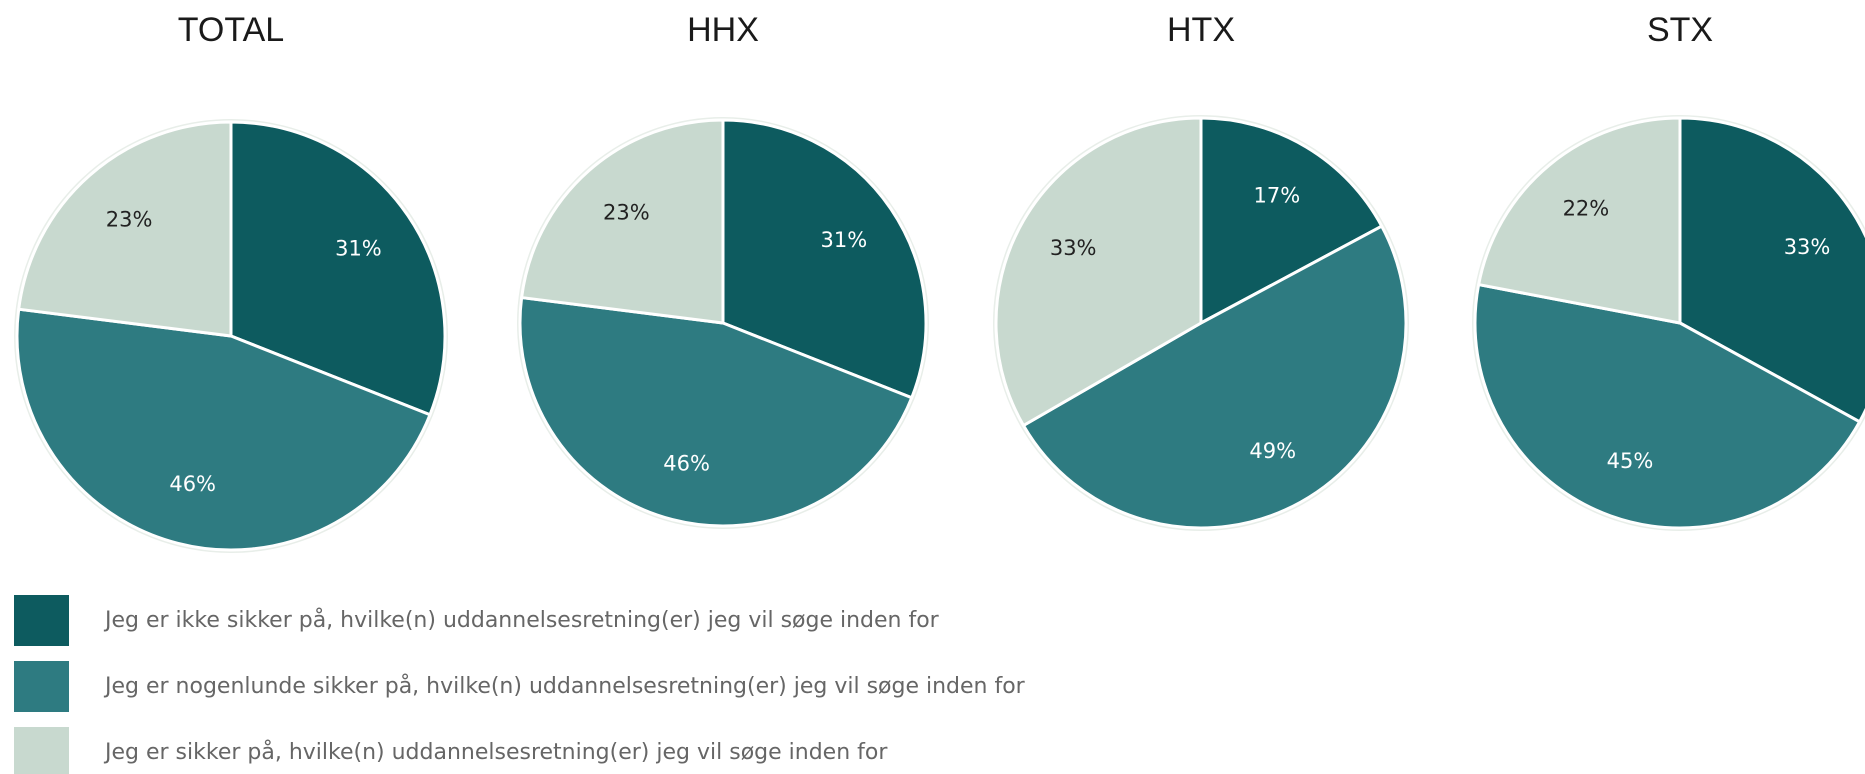 The width and height of the screenshot is (1865, 774). What do you see at coordinates (723, 30) in the screenshot?
I see `chart-title: HHX` at bounding box center [723, 30].